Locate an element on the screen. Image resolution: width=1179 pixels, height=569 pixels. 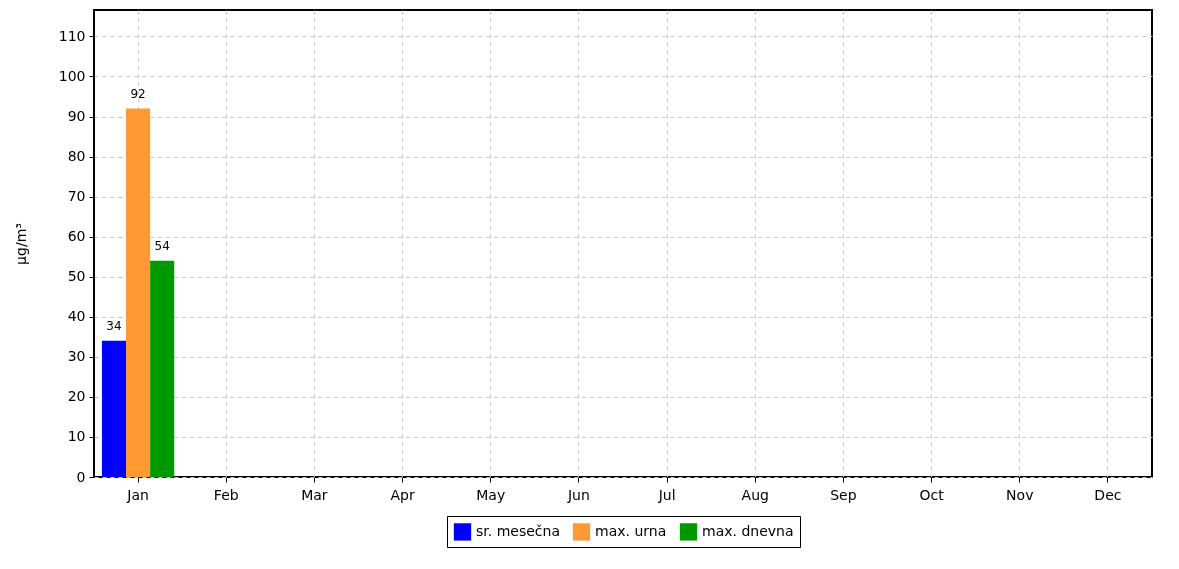
y-tick-label: 100 is located at coordinates (72, 75).